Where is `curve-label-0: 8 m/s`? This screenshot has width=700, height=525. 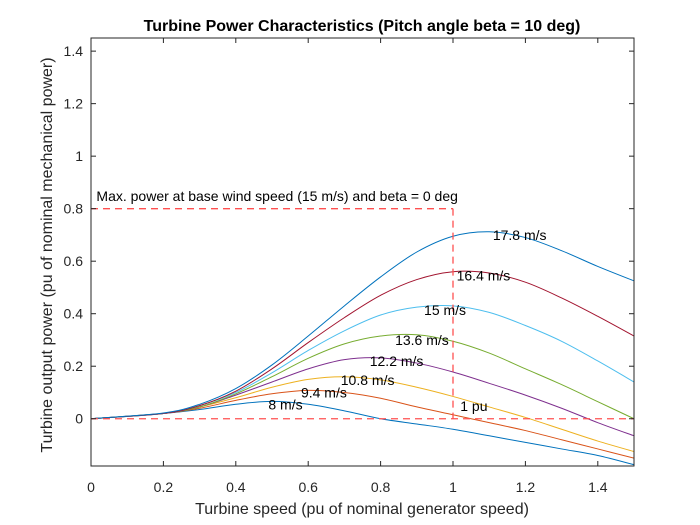
curve-label-0: 8 m/s is located at coordinates (285, 404).